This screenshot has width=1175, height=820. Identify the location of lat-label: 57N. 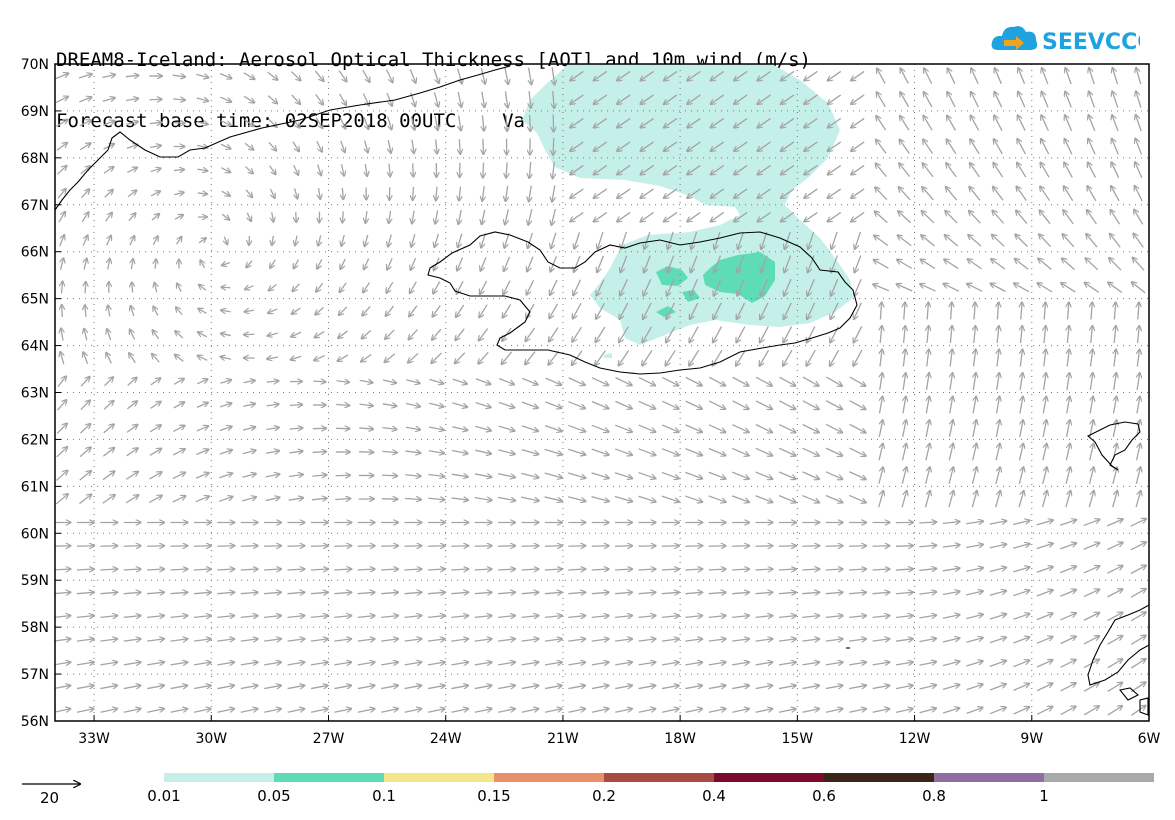
(35, 675).